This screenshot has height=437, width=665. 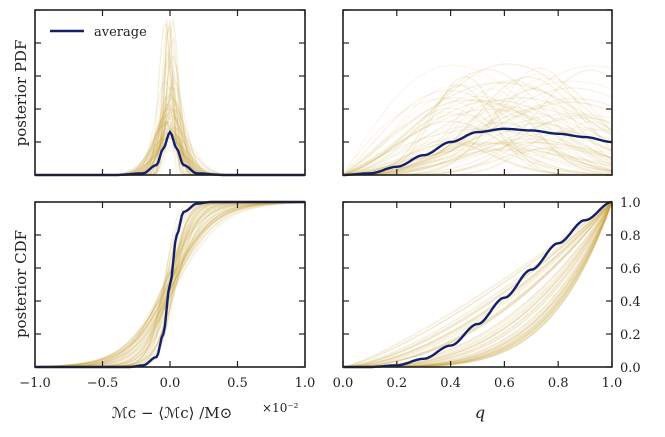 I want to click on y-tick-label: 0.2, so click(x=630, y=335).